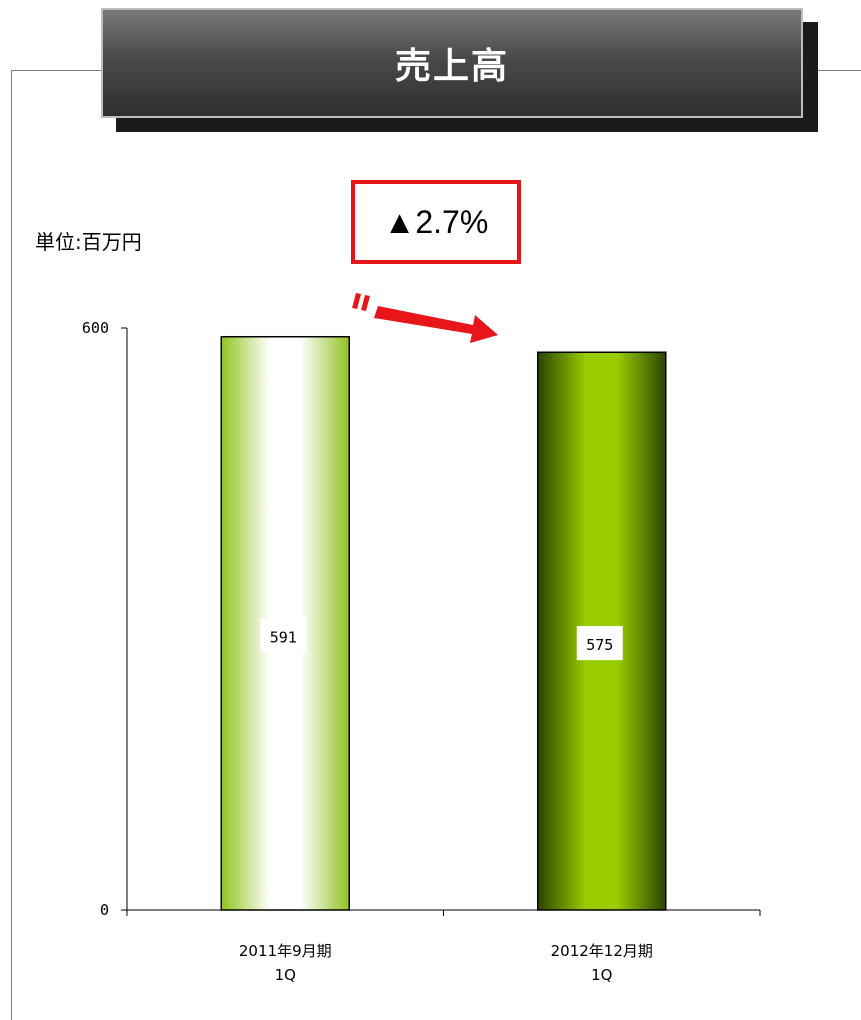 This screenshot has height=1020, width=861. What do you see at coordinates (95, 328) in the screenshot?
I see `y-tick-label: 600` at bounding box center [95, 328].